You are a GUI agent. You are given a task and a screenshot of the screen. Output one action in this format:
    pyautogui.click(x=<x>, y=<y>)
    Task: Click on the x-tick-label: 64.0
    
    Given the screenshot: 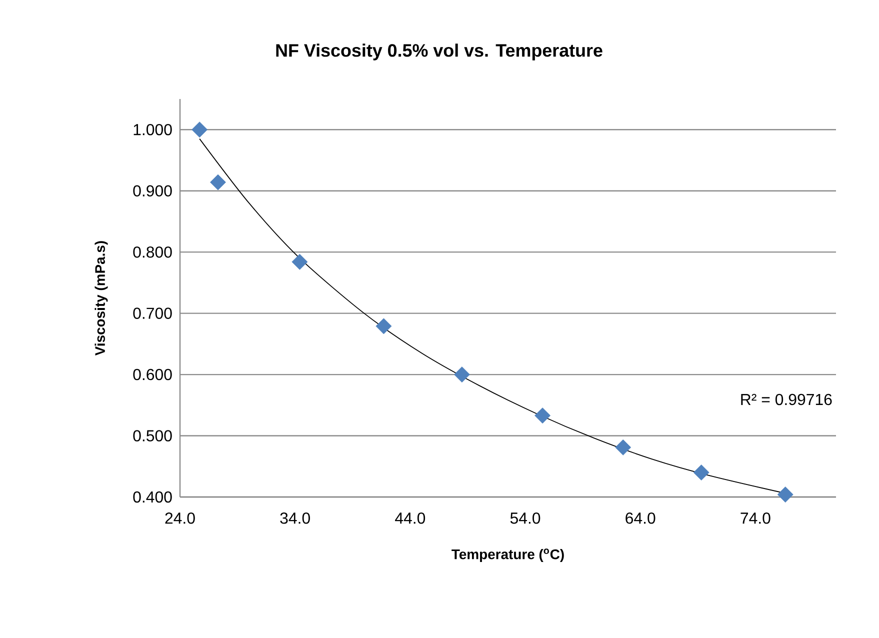 What is the action you would take?
    pyautogui.click(x=641, y=518)
    